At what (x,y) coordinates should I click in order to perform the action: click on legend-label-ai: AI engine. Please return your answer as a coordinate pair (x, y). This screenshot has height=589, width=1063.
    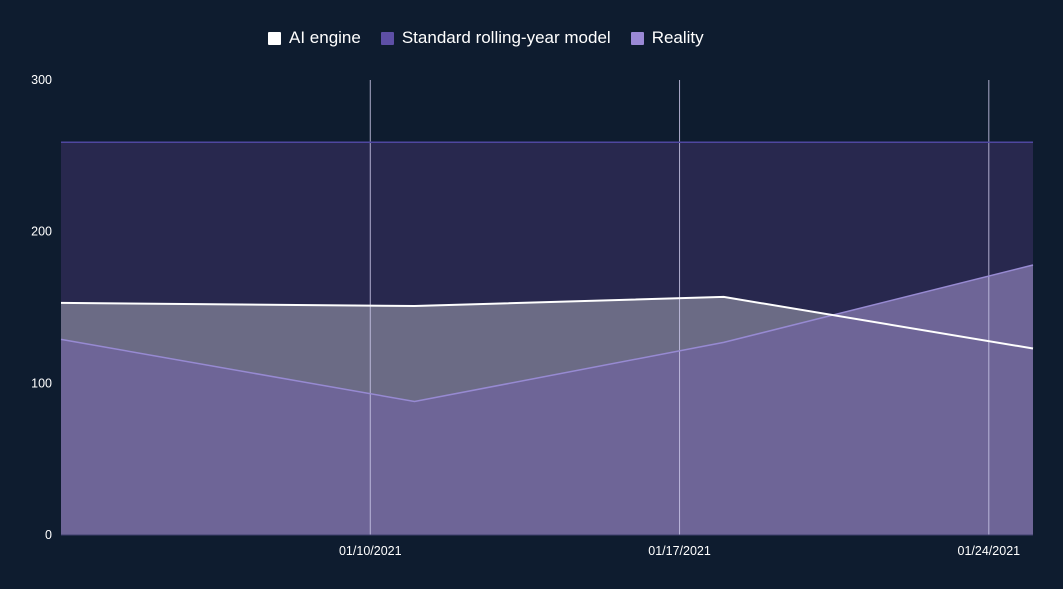
    Looking at the image, I should click on (325, 37).